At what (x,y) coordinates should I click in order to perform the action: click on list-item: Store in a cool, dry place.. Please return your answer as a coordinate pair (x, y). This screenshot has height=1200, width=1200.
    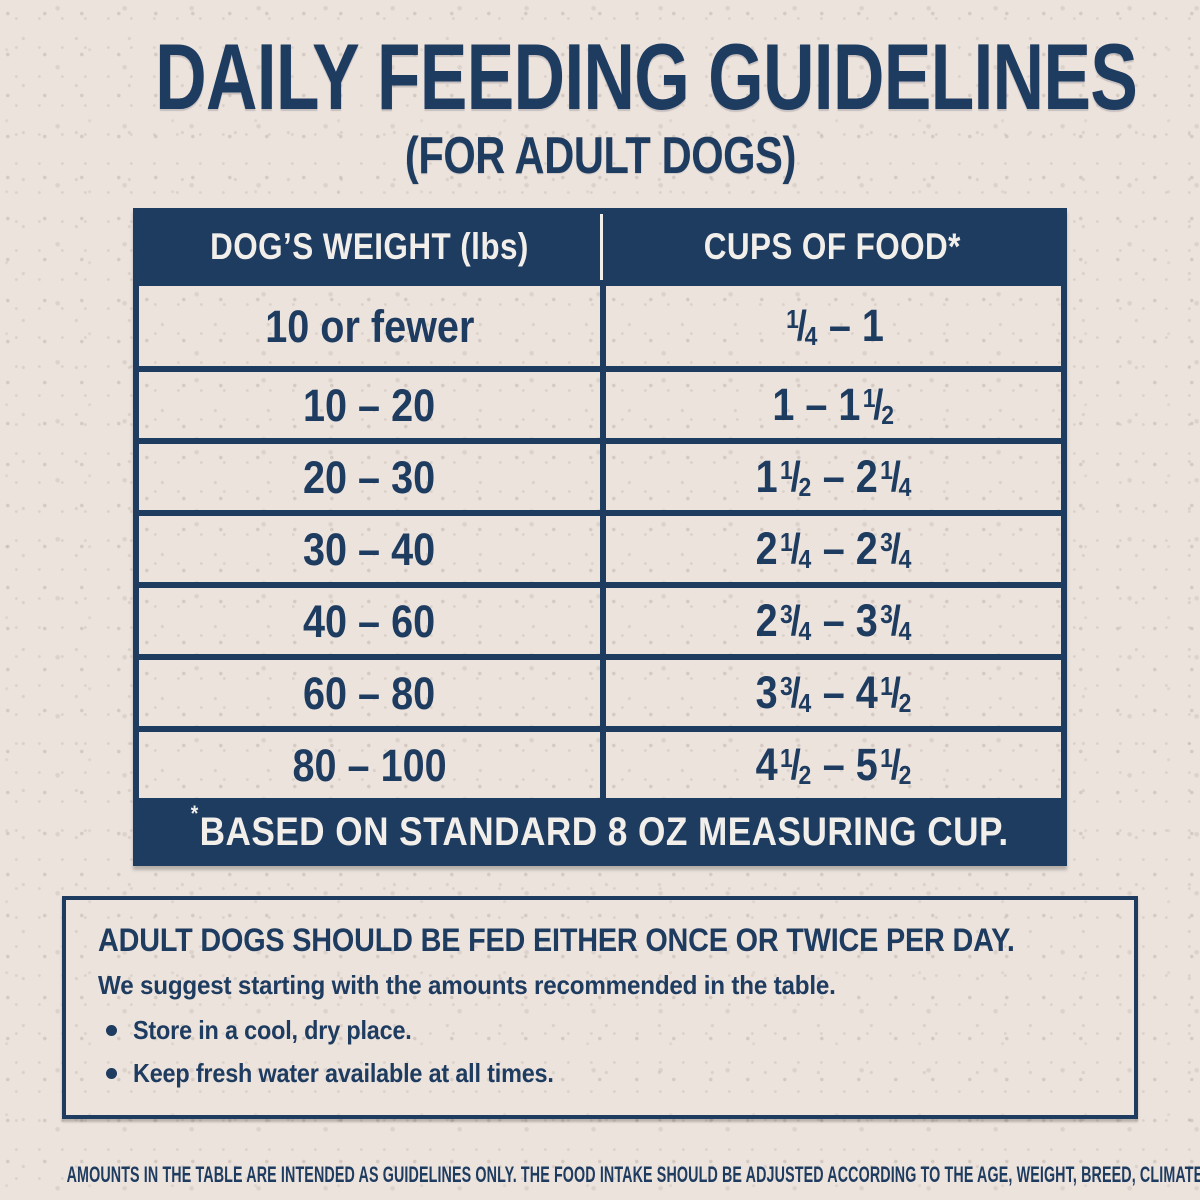
    Looking at the image, I should click on (600, 1030).